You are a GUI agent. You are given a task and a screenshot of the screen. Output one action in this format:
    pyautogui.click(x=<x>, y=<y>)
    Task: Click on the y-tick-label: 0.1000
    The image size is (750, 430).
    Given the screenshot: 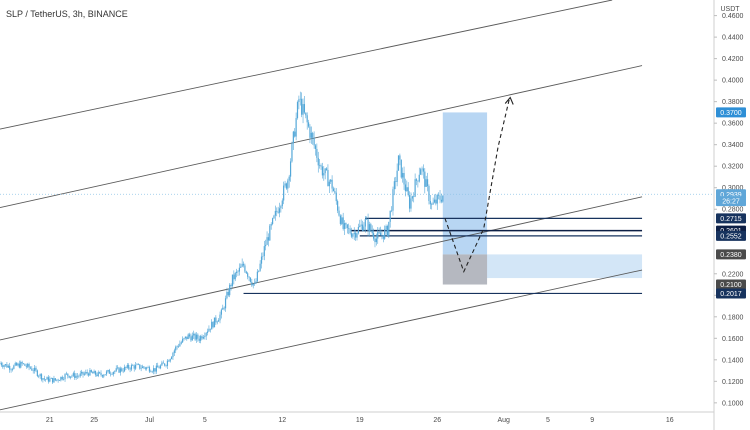 What is the action you would take?
    pyautogui.click(x=733, y=403)
    